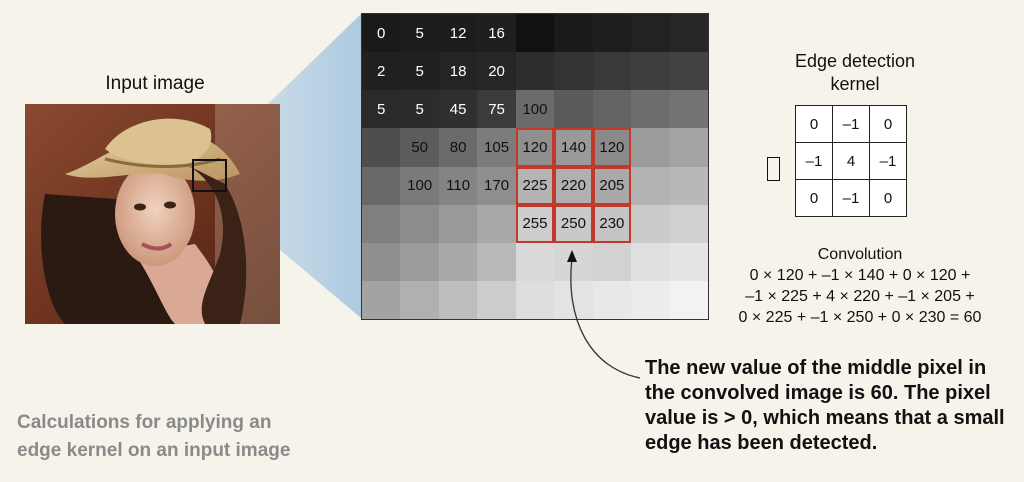 The width and height of the screenshot is (1024, 482). What do you see at coordinates (496, 109) in the screenshot?
I see `pixel-cell: 75` at bounding box center [496, 109].